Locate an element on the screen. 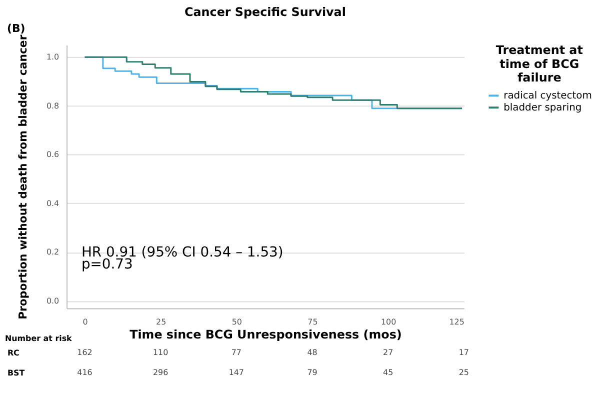 The height and width of the screenshot is (410, 597). text: 162 is located at coordinates (84, 352).